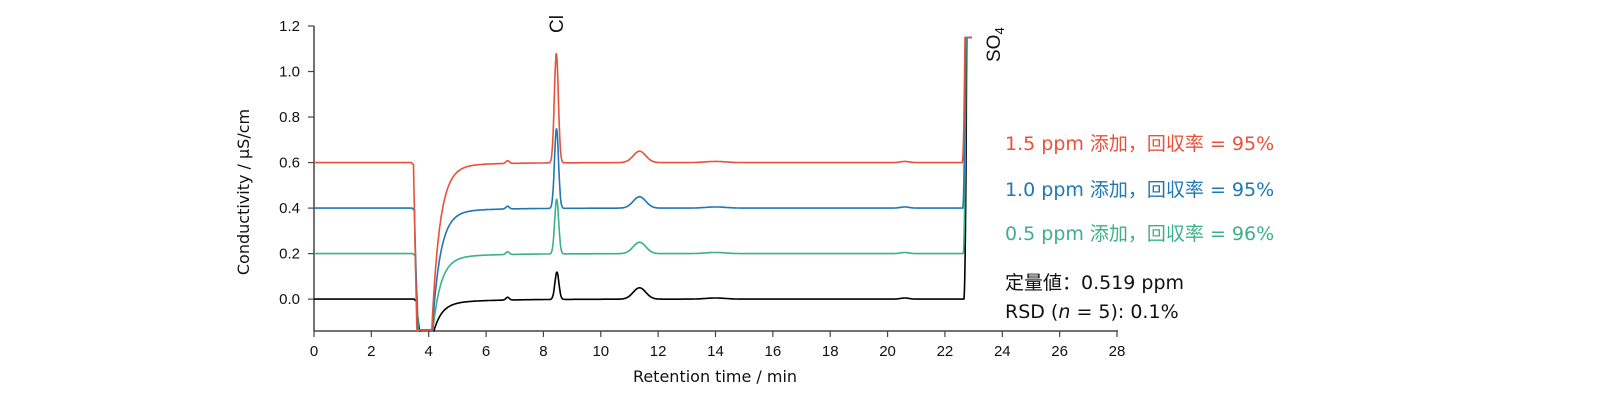  I want to click on x-tick-label-8: 16, so click(773, 351).